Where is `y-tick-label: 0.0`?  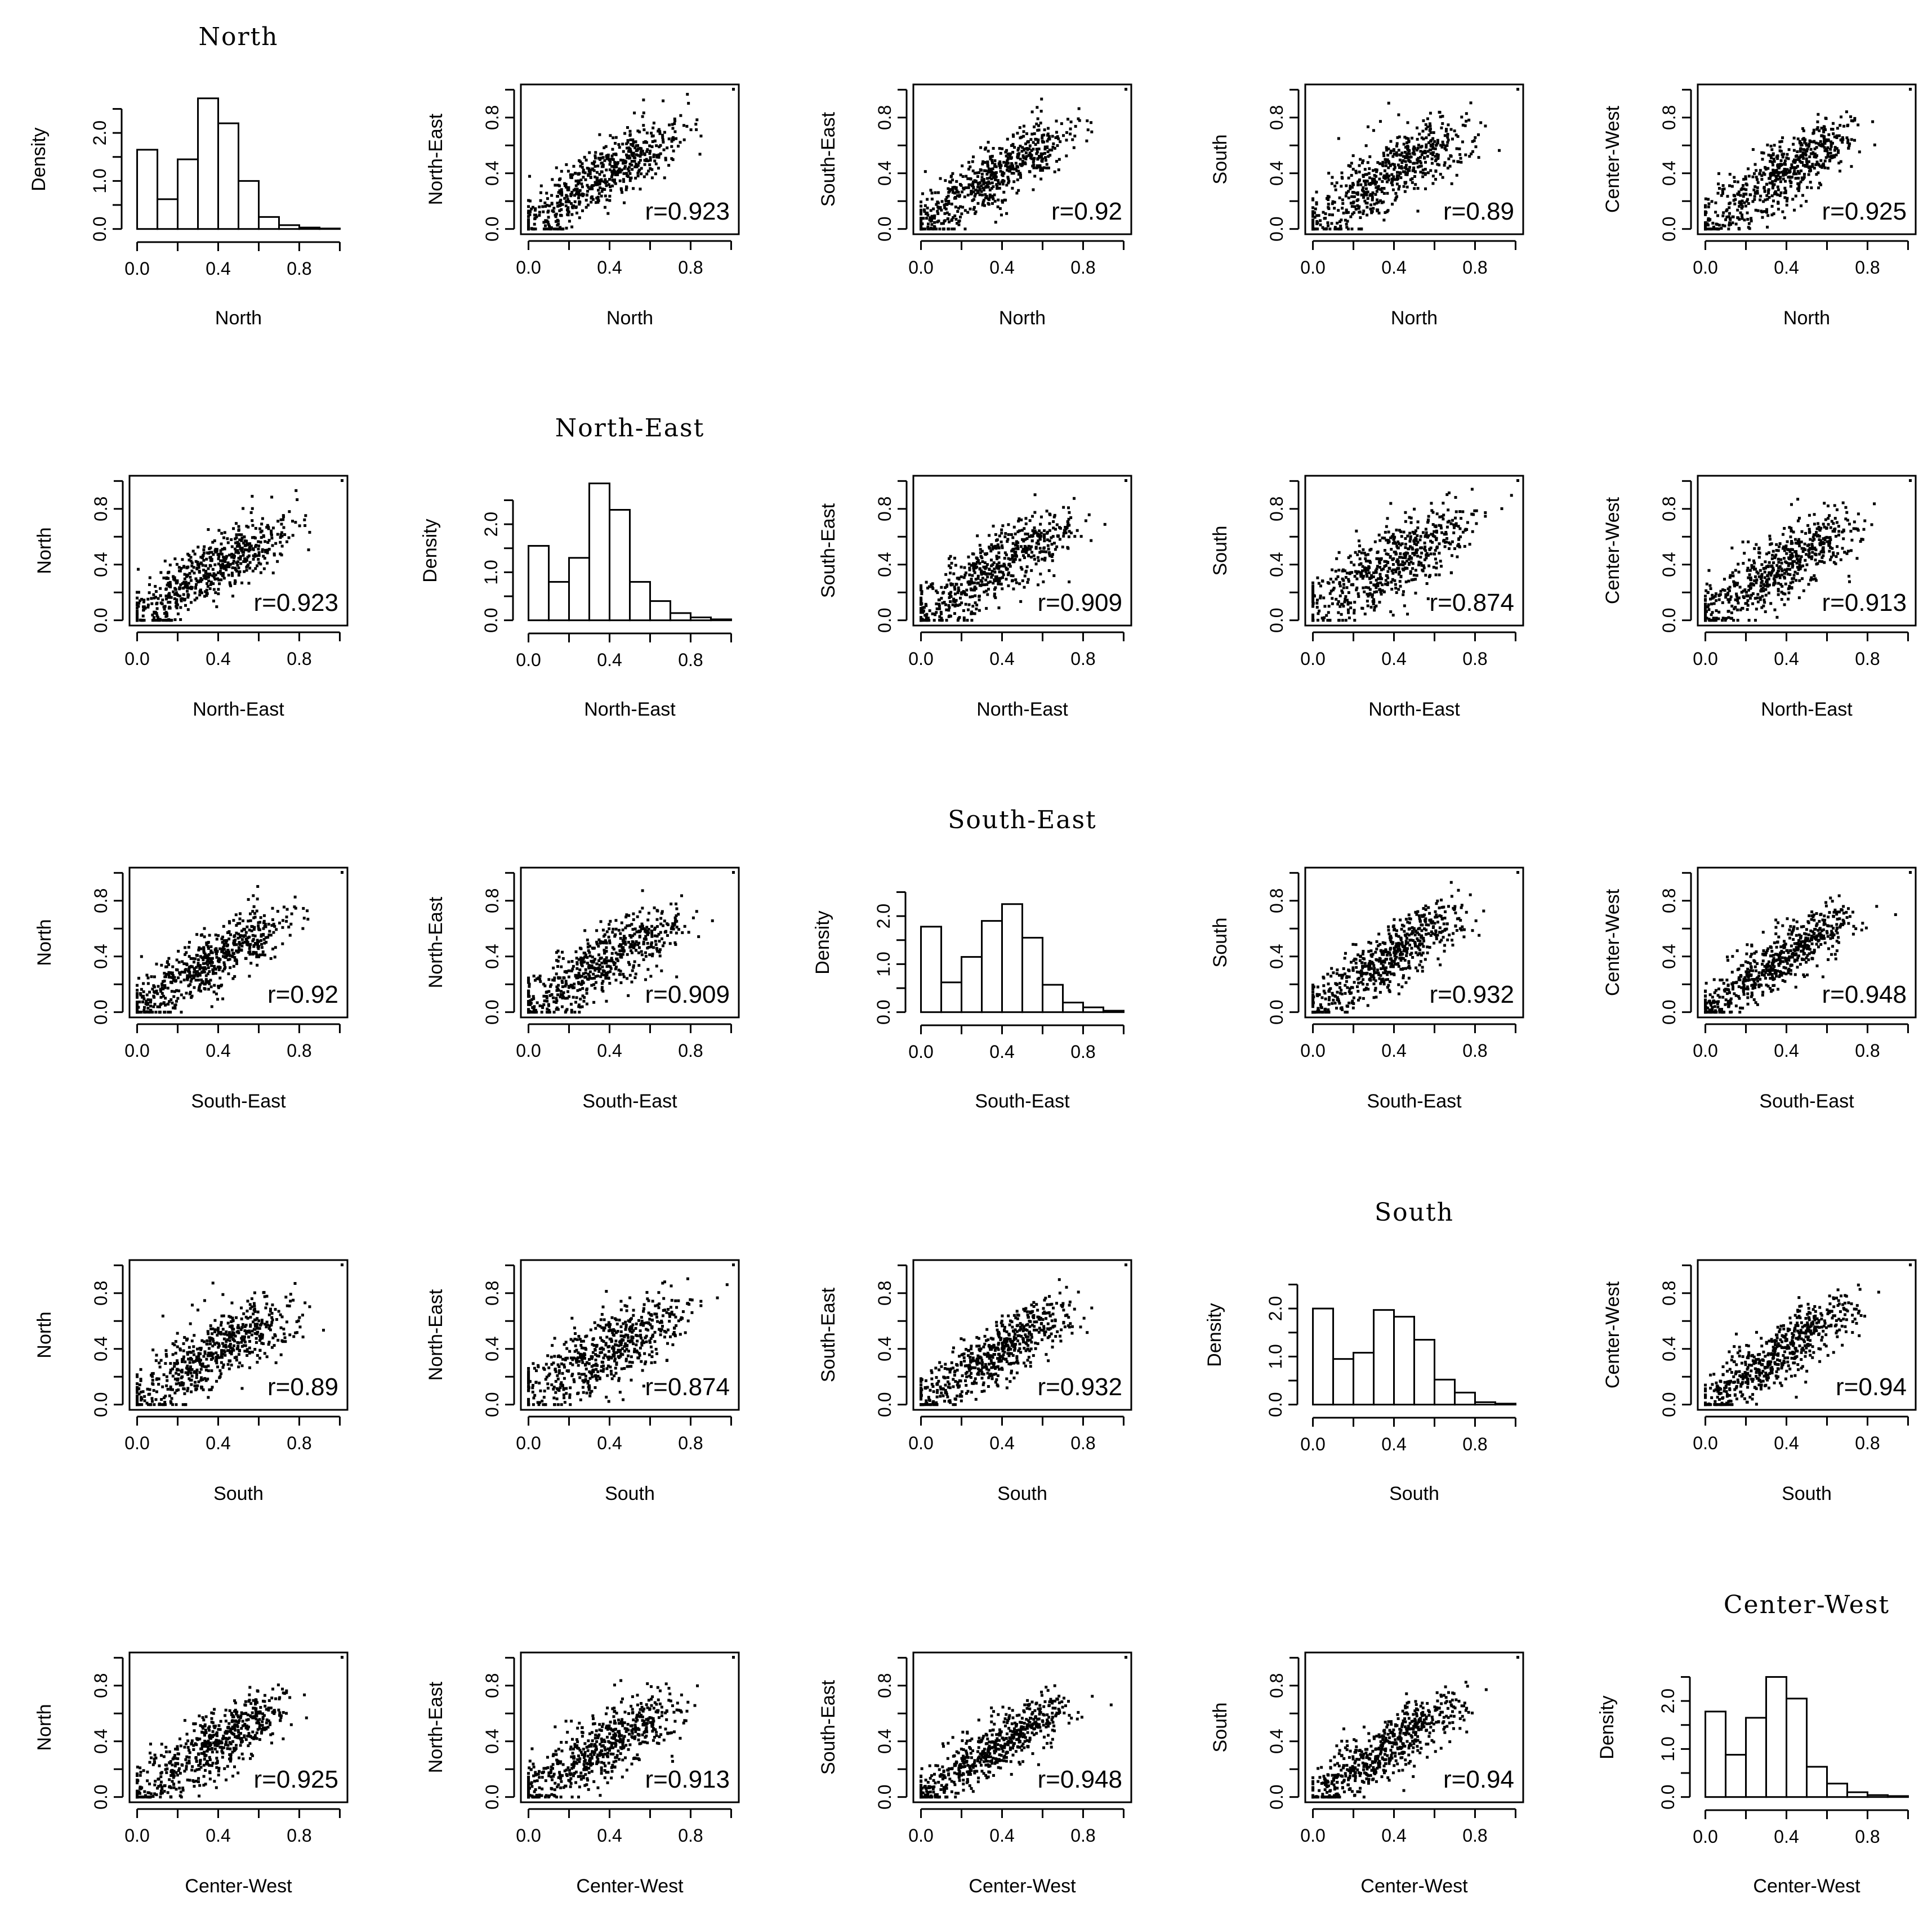 y-tick-label: 0.0 is located at coordinates (1276, 620).